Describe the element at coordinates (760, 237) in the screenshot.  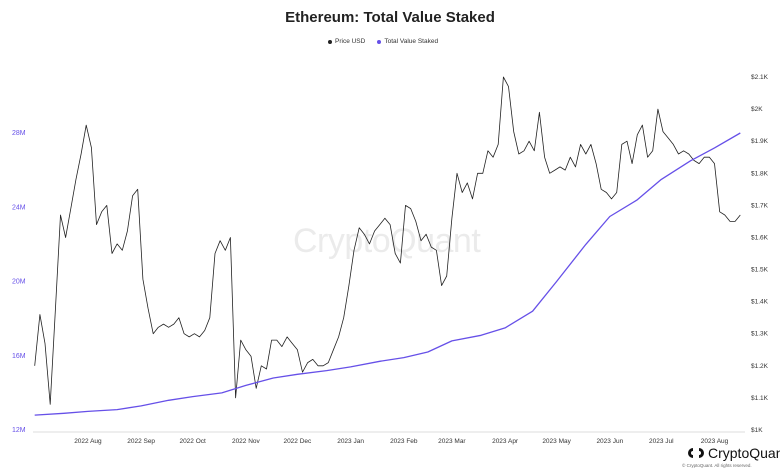
I see `right-tick-label: $1.6K` at that location.